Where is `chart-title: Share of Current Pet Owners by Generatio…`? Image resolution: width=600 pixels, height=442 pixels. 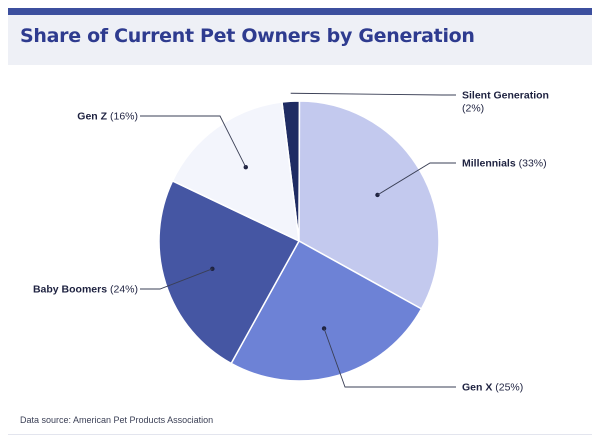 chart-title: Share of Current Pet Owners by Generatio… is located at coordinates (247, 36).